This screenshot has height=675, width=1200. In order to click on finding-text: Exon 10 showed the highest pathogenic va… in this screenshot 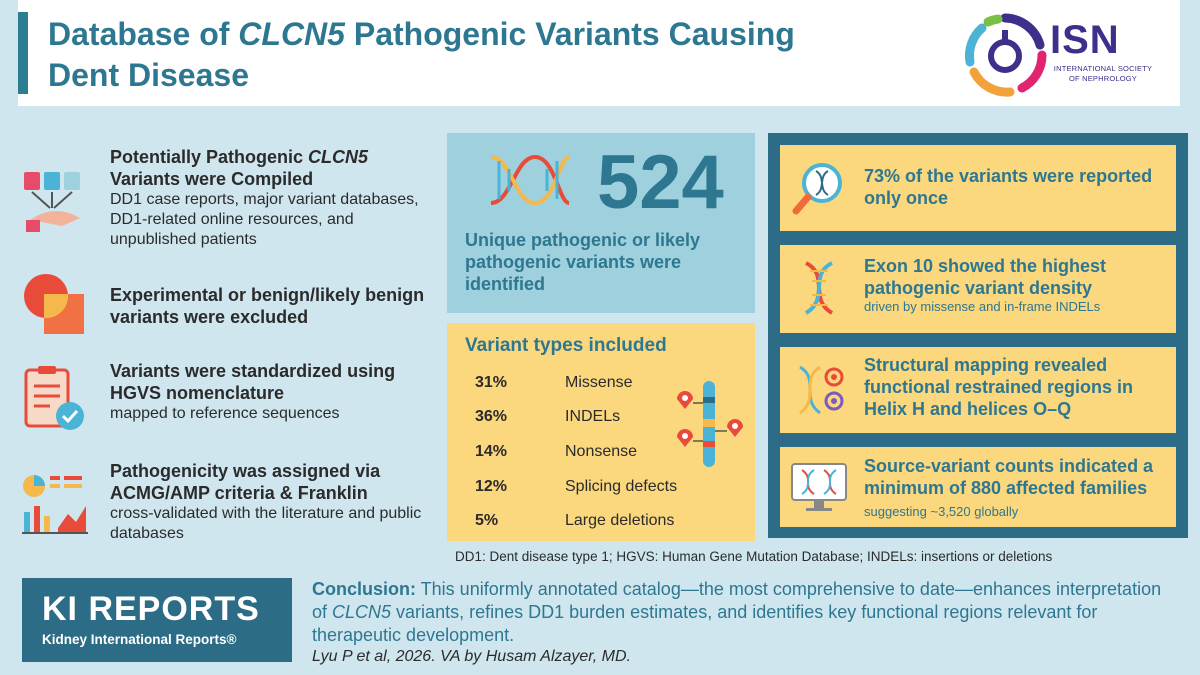, I will do `click(1019, 284)`.